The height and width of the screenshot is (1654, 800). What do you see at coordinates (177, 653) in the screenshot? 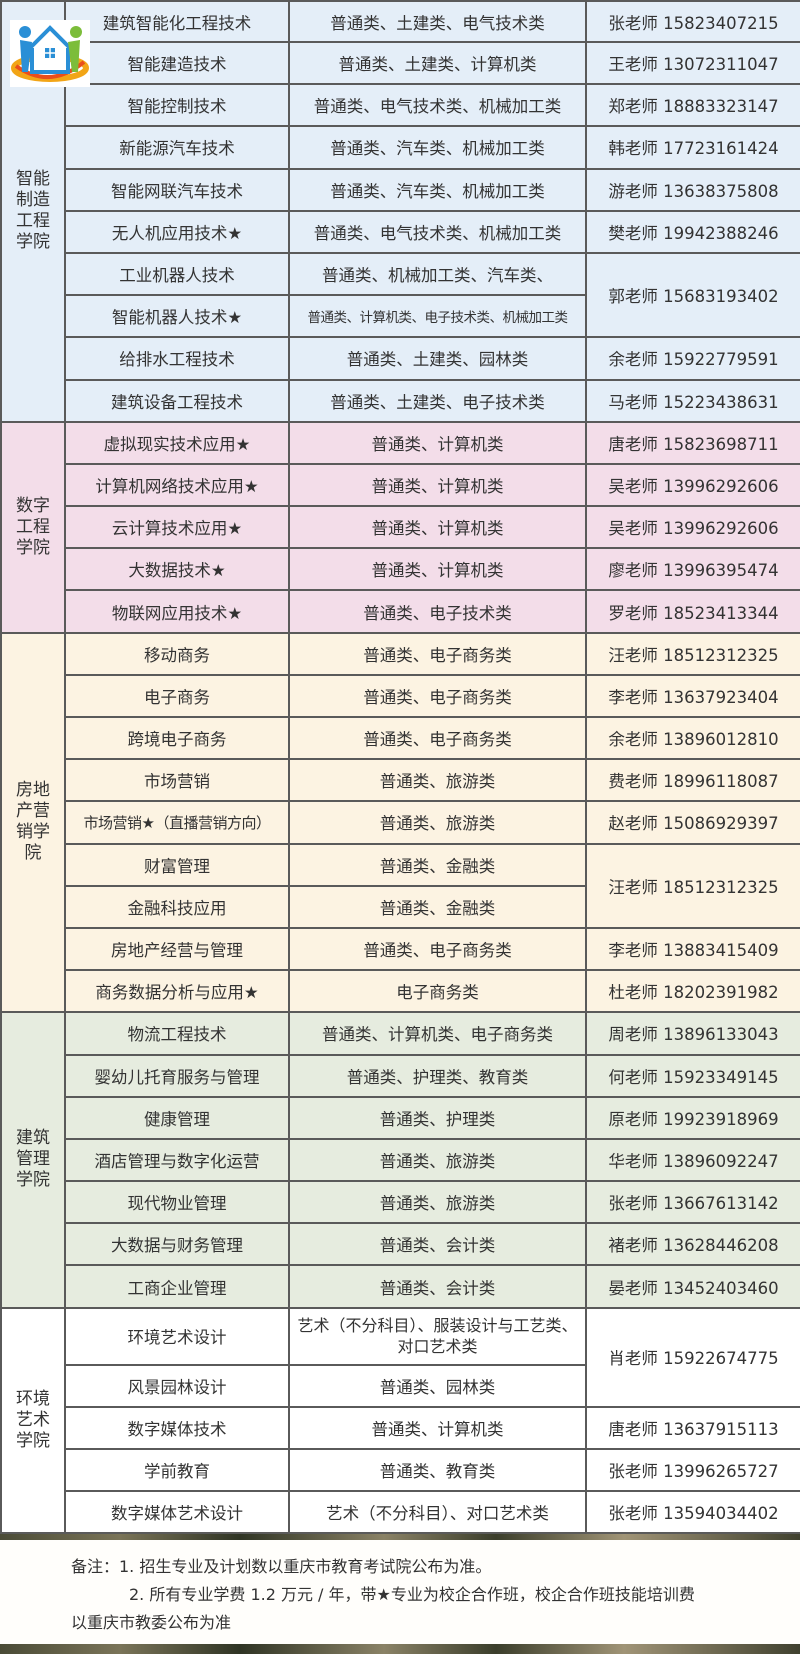
I see `major-cell: 移动商务` at bounding box center [177, 653].